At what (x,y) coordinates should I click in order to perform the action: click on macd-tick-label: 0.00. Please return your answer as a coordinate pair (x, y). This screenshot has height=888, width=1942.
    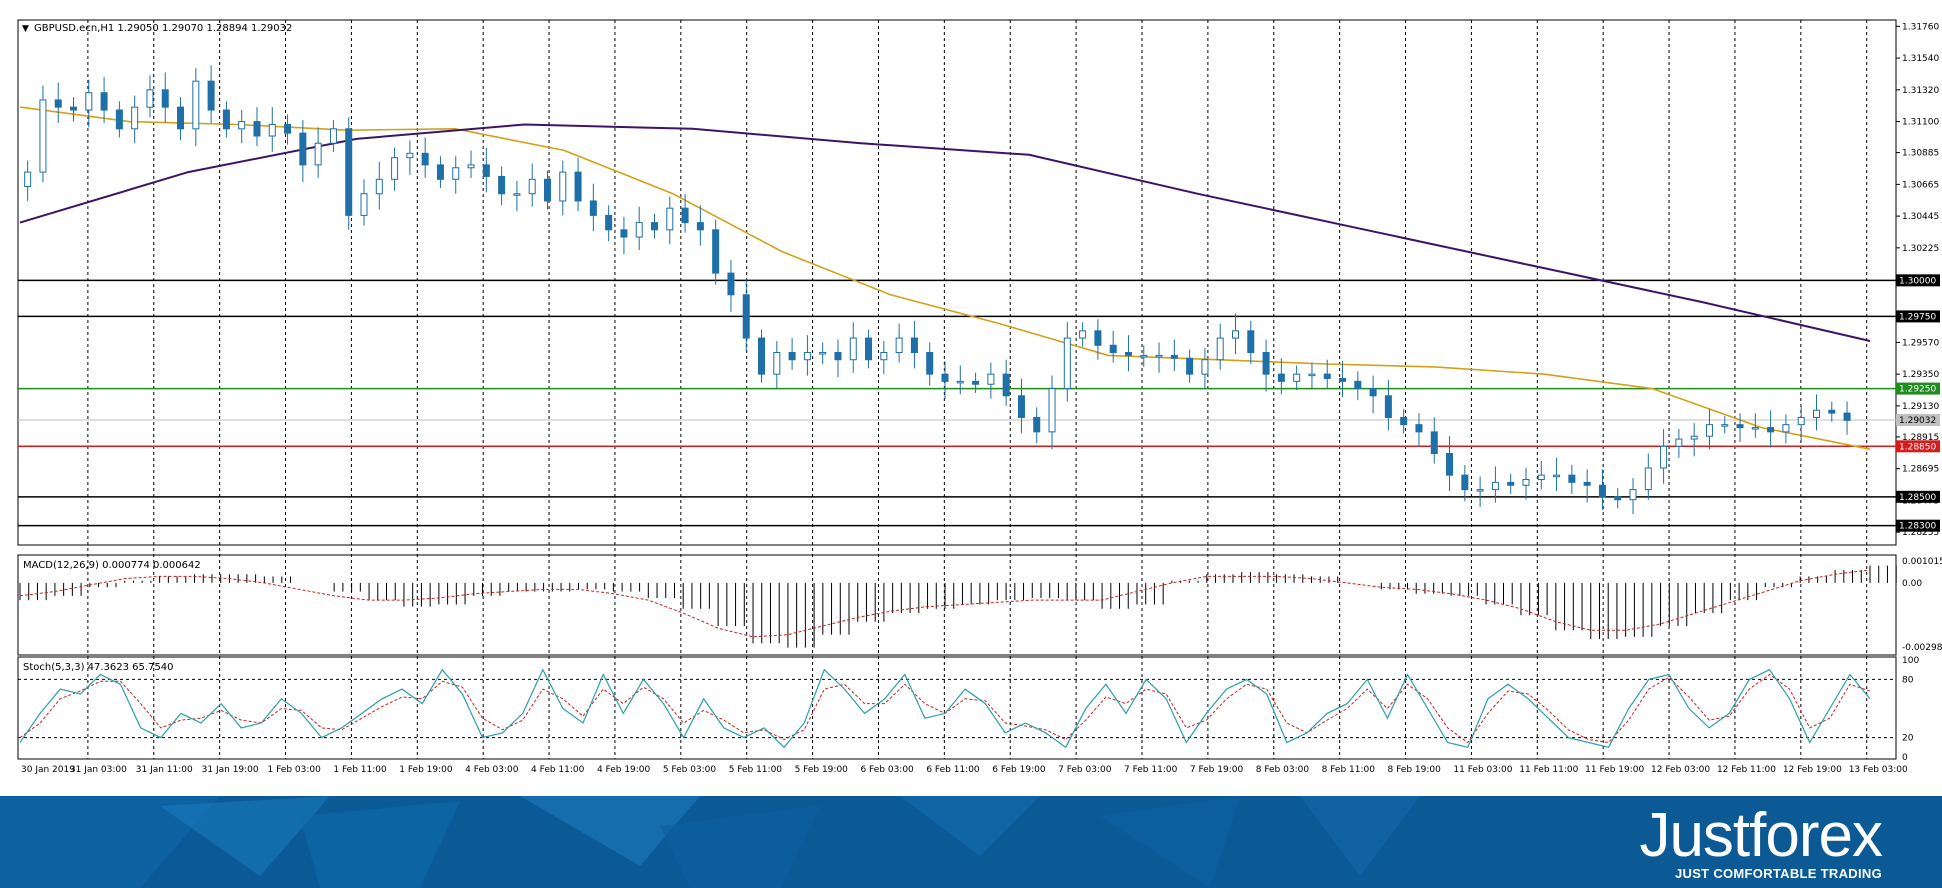
    Looking at the image, I should click on (1912, 584).